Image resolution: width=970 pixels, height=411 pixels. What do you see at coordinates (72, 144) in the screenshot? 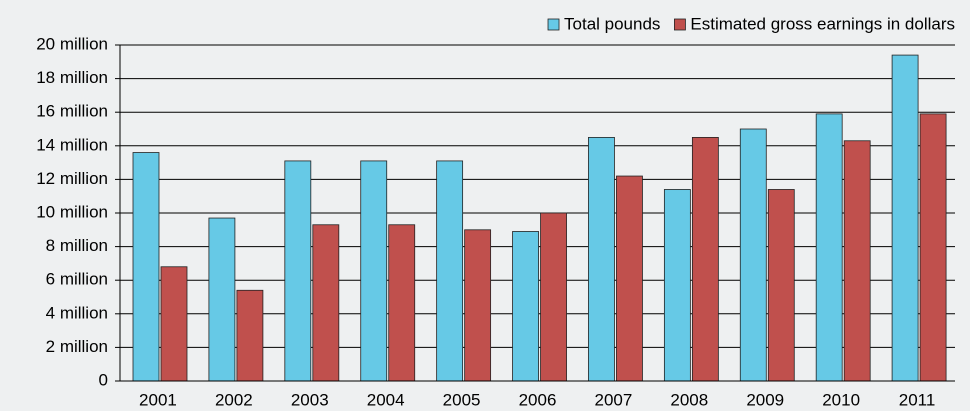
I see `y-tick-label: 14 million` at bounding box center [72, 144].